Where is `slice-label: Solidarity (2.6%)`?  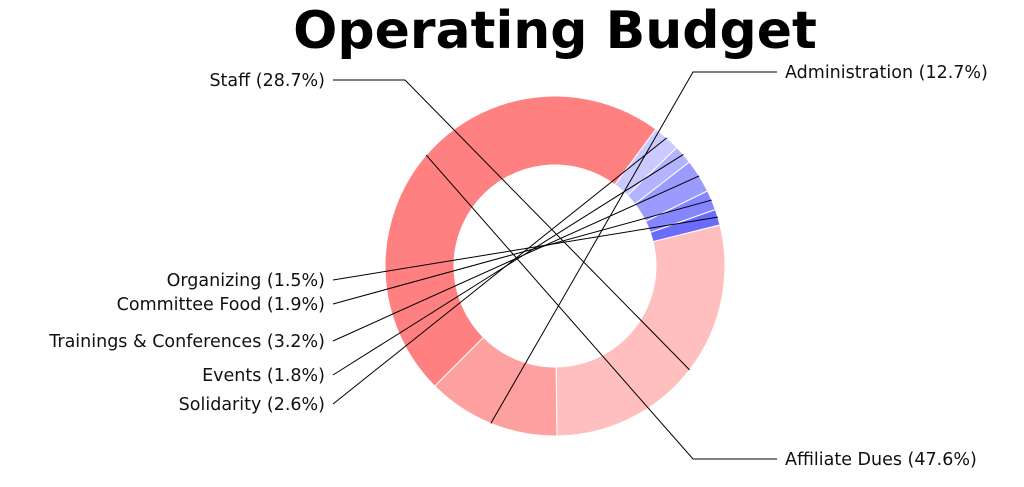
slice-label: Solidarity (2.6%) is located at coordinates (252, 405).